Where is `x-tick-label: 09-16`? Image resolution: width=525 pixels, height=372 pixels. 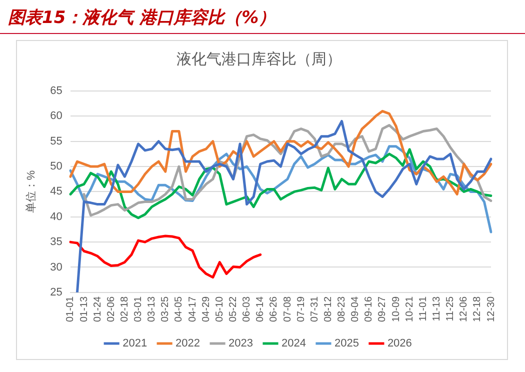 x-tick-label: 09-16 is located at coordinates (369, 309).